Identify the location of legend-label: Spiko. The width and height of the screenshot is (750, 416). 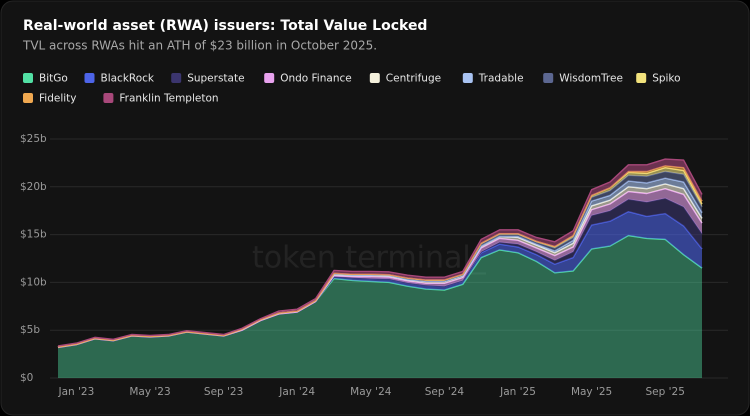
(666, 79).